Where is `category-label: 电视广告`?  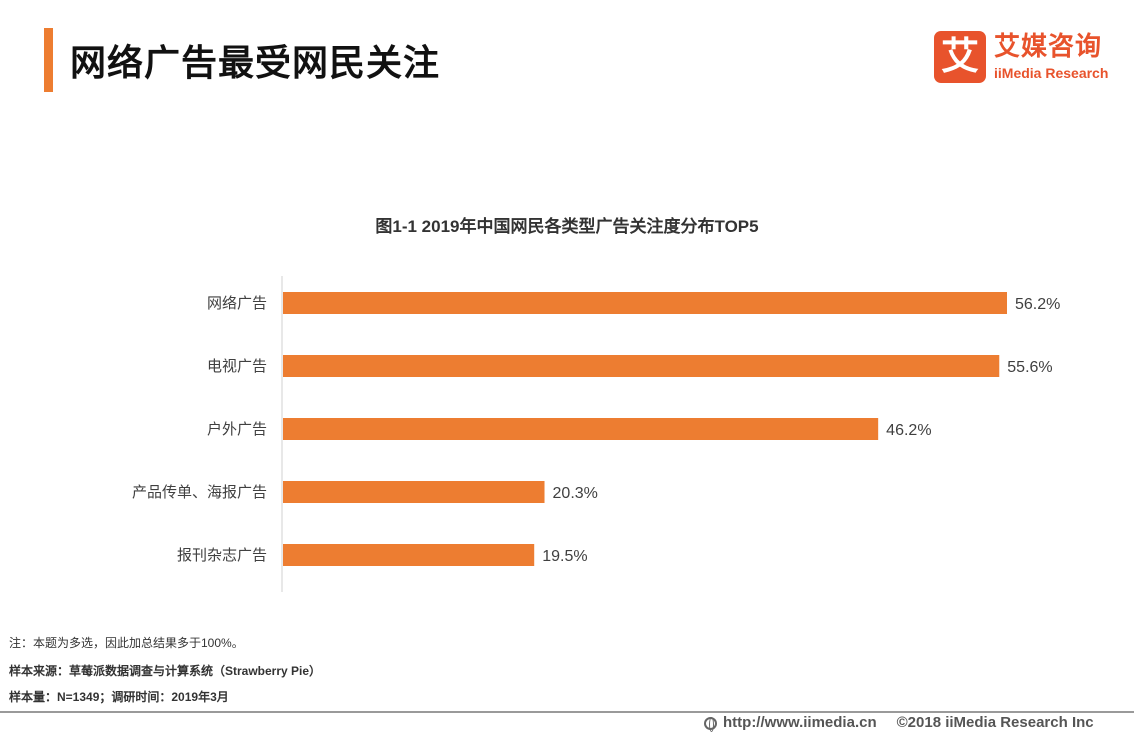
category-label: 电视广告 is located at coordinates (237, 366).